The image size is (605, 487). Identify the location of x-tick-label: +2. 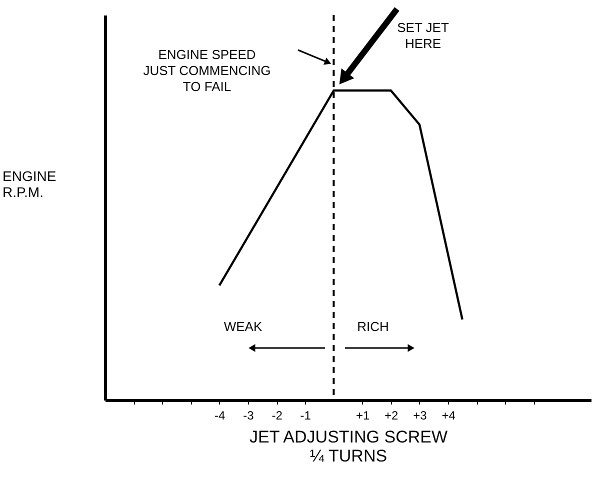
(391, 415).